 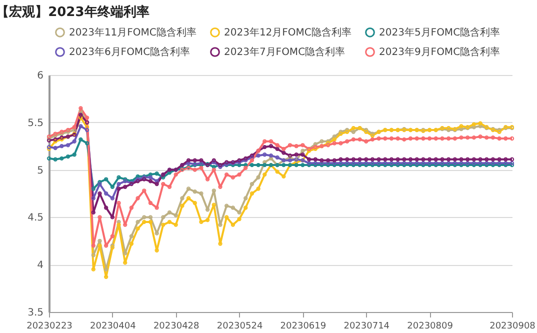 I want to click on legend-label: 2023年9月FOMC隐含利率, so click(x=439, y=52).